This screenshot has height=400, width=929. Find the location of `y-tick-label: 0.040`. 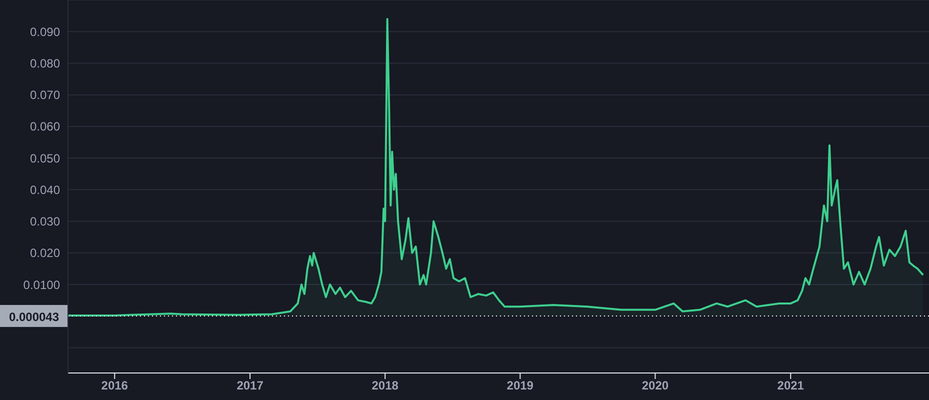

y-tick-label: 0.040 is located at coordinates (45, 189).